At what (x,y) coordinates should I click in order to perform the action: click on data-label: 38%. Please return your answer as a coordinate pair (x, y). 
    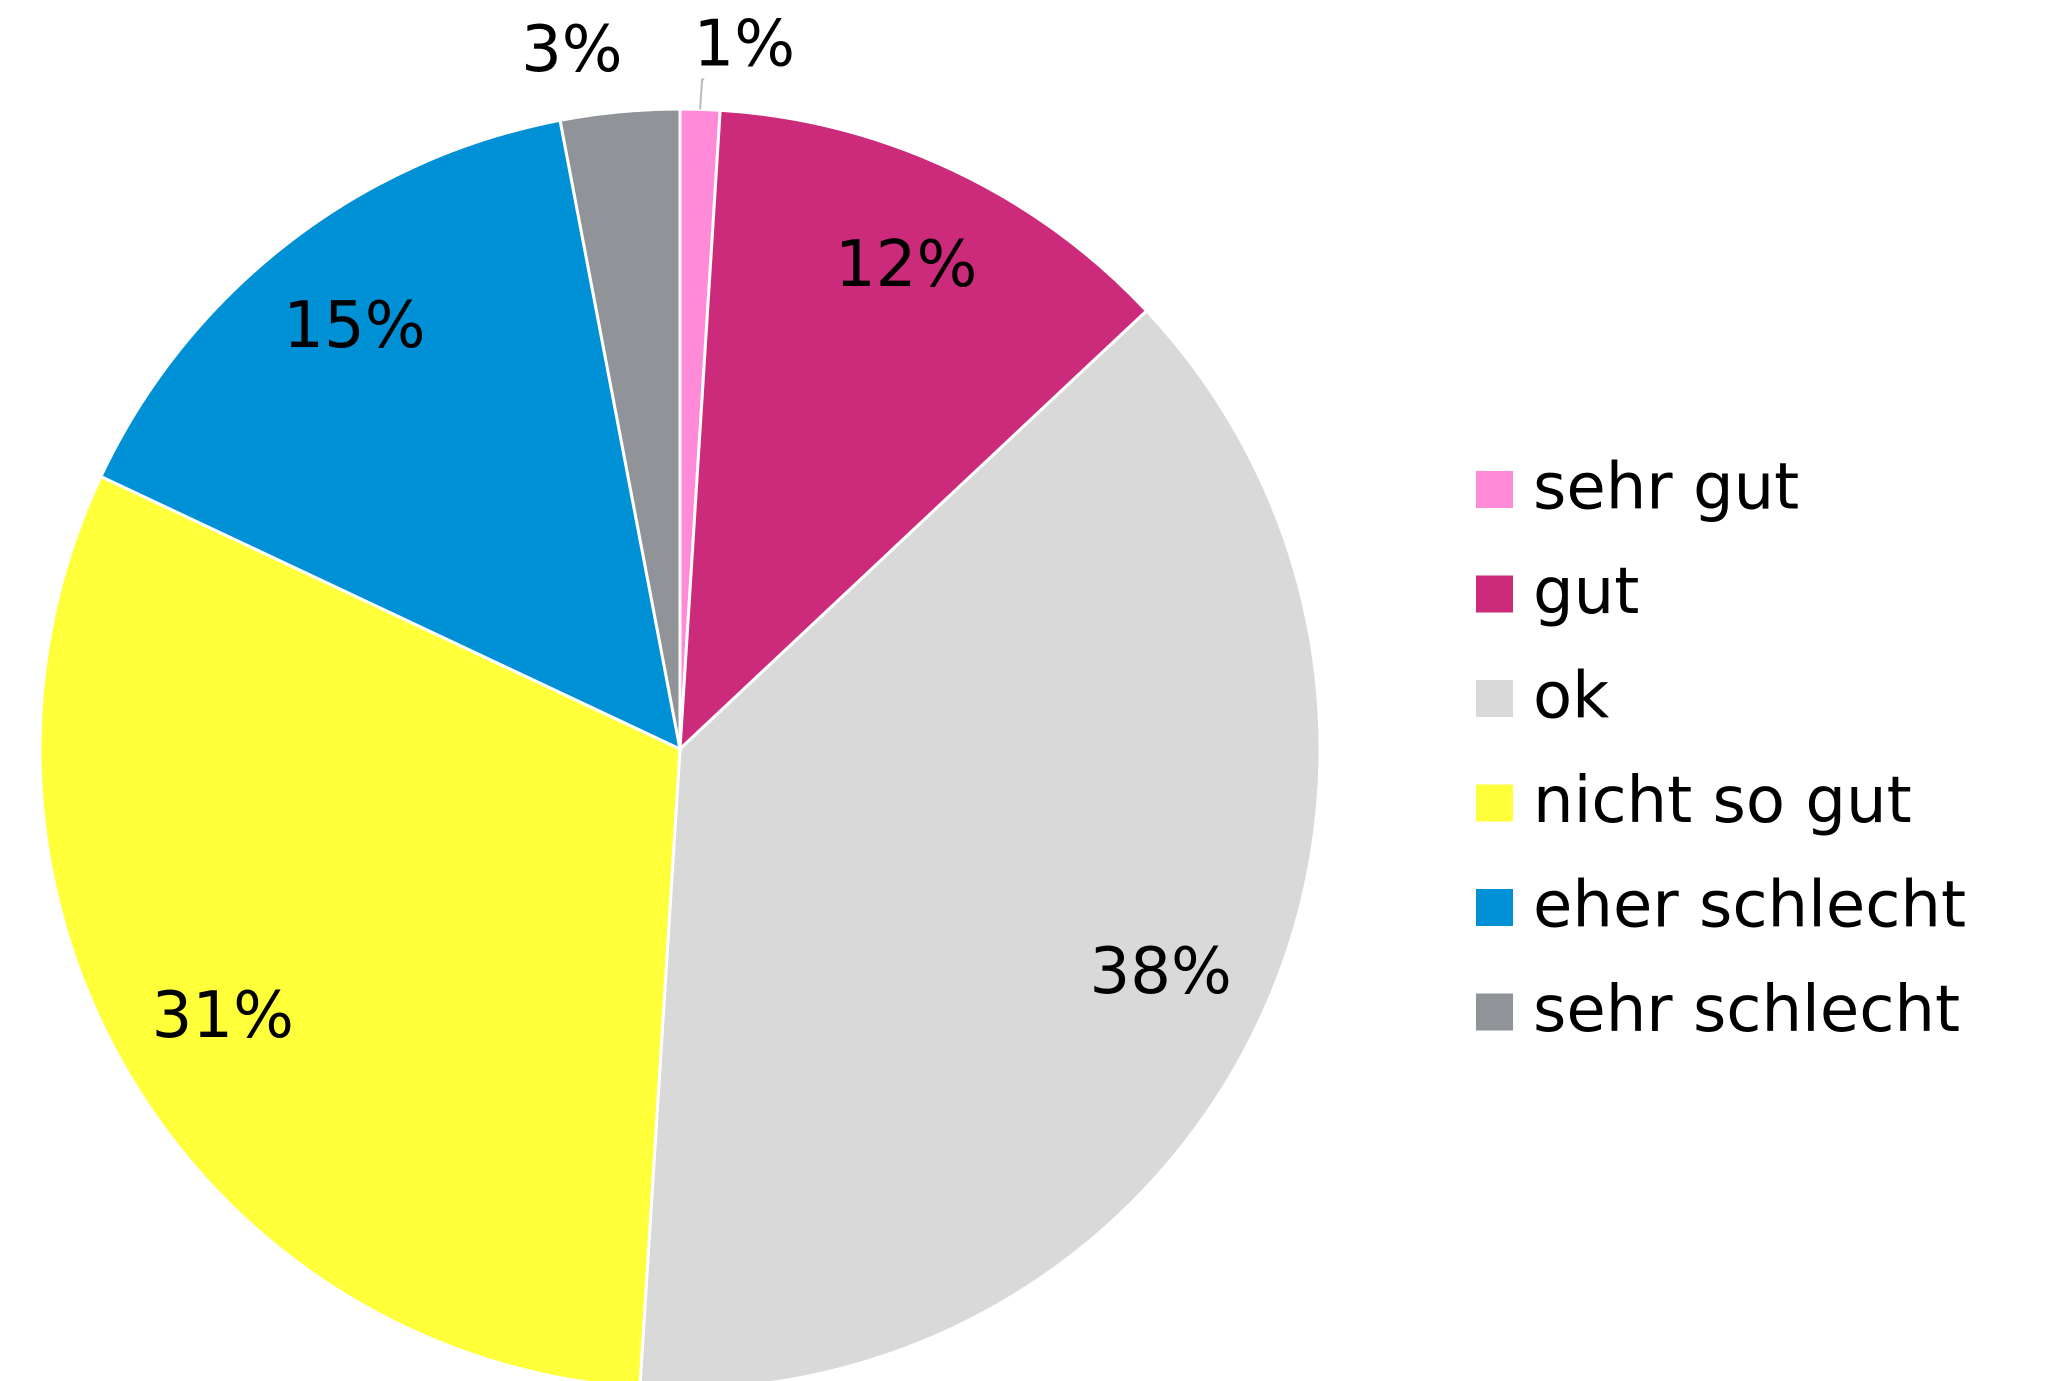
    Looking at the image, I should click on (1161, 972).